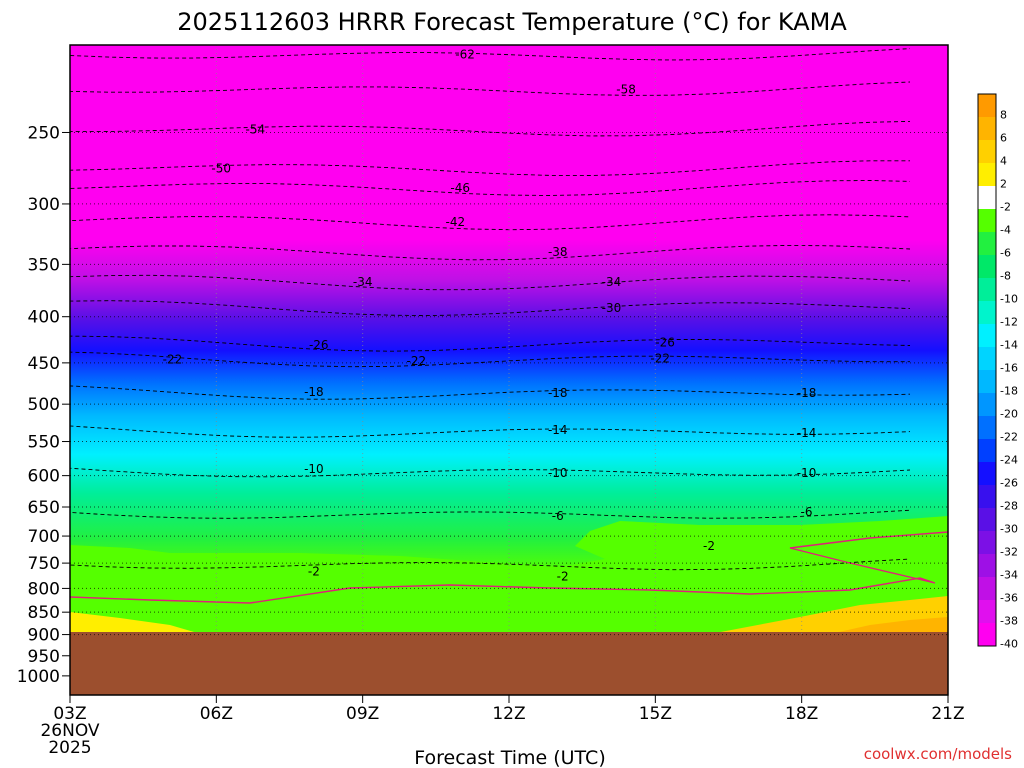 This screenshot has width=1024, height=768. Describe the element at coordinates (216, 714) in the screenshot. I see `x-tick-label: 06Z` at that location.